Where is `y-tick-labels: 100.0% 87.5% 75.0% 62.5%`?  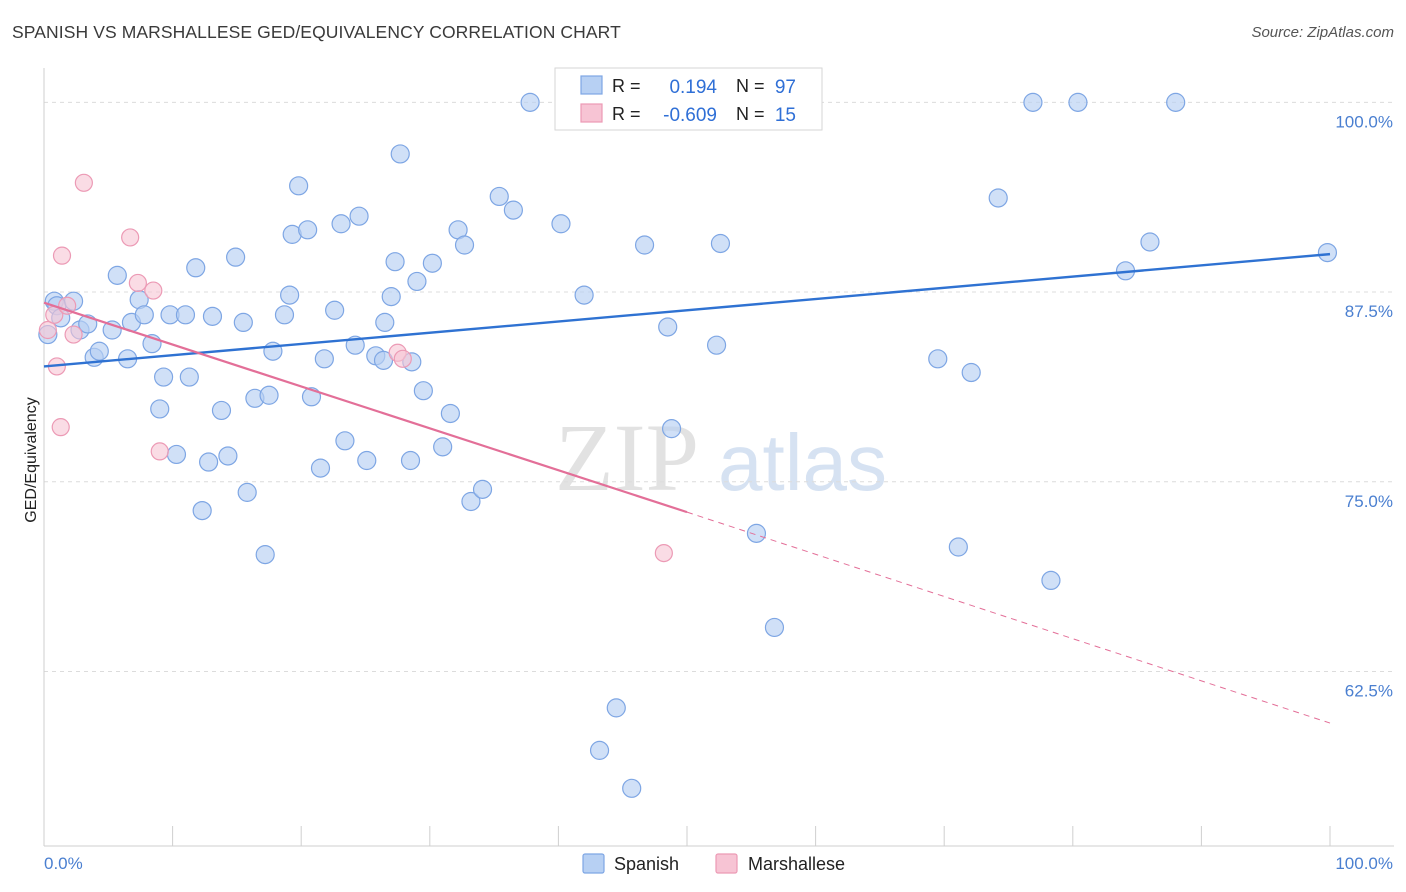
y-tick-labels: 100.0% 87.5% 75.0% 62.5% is located at coordinates (1364, 406).